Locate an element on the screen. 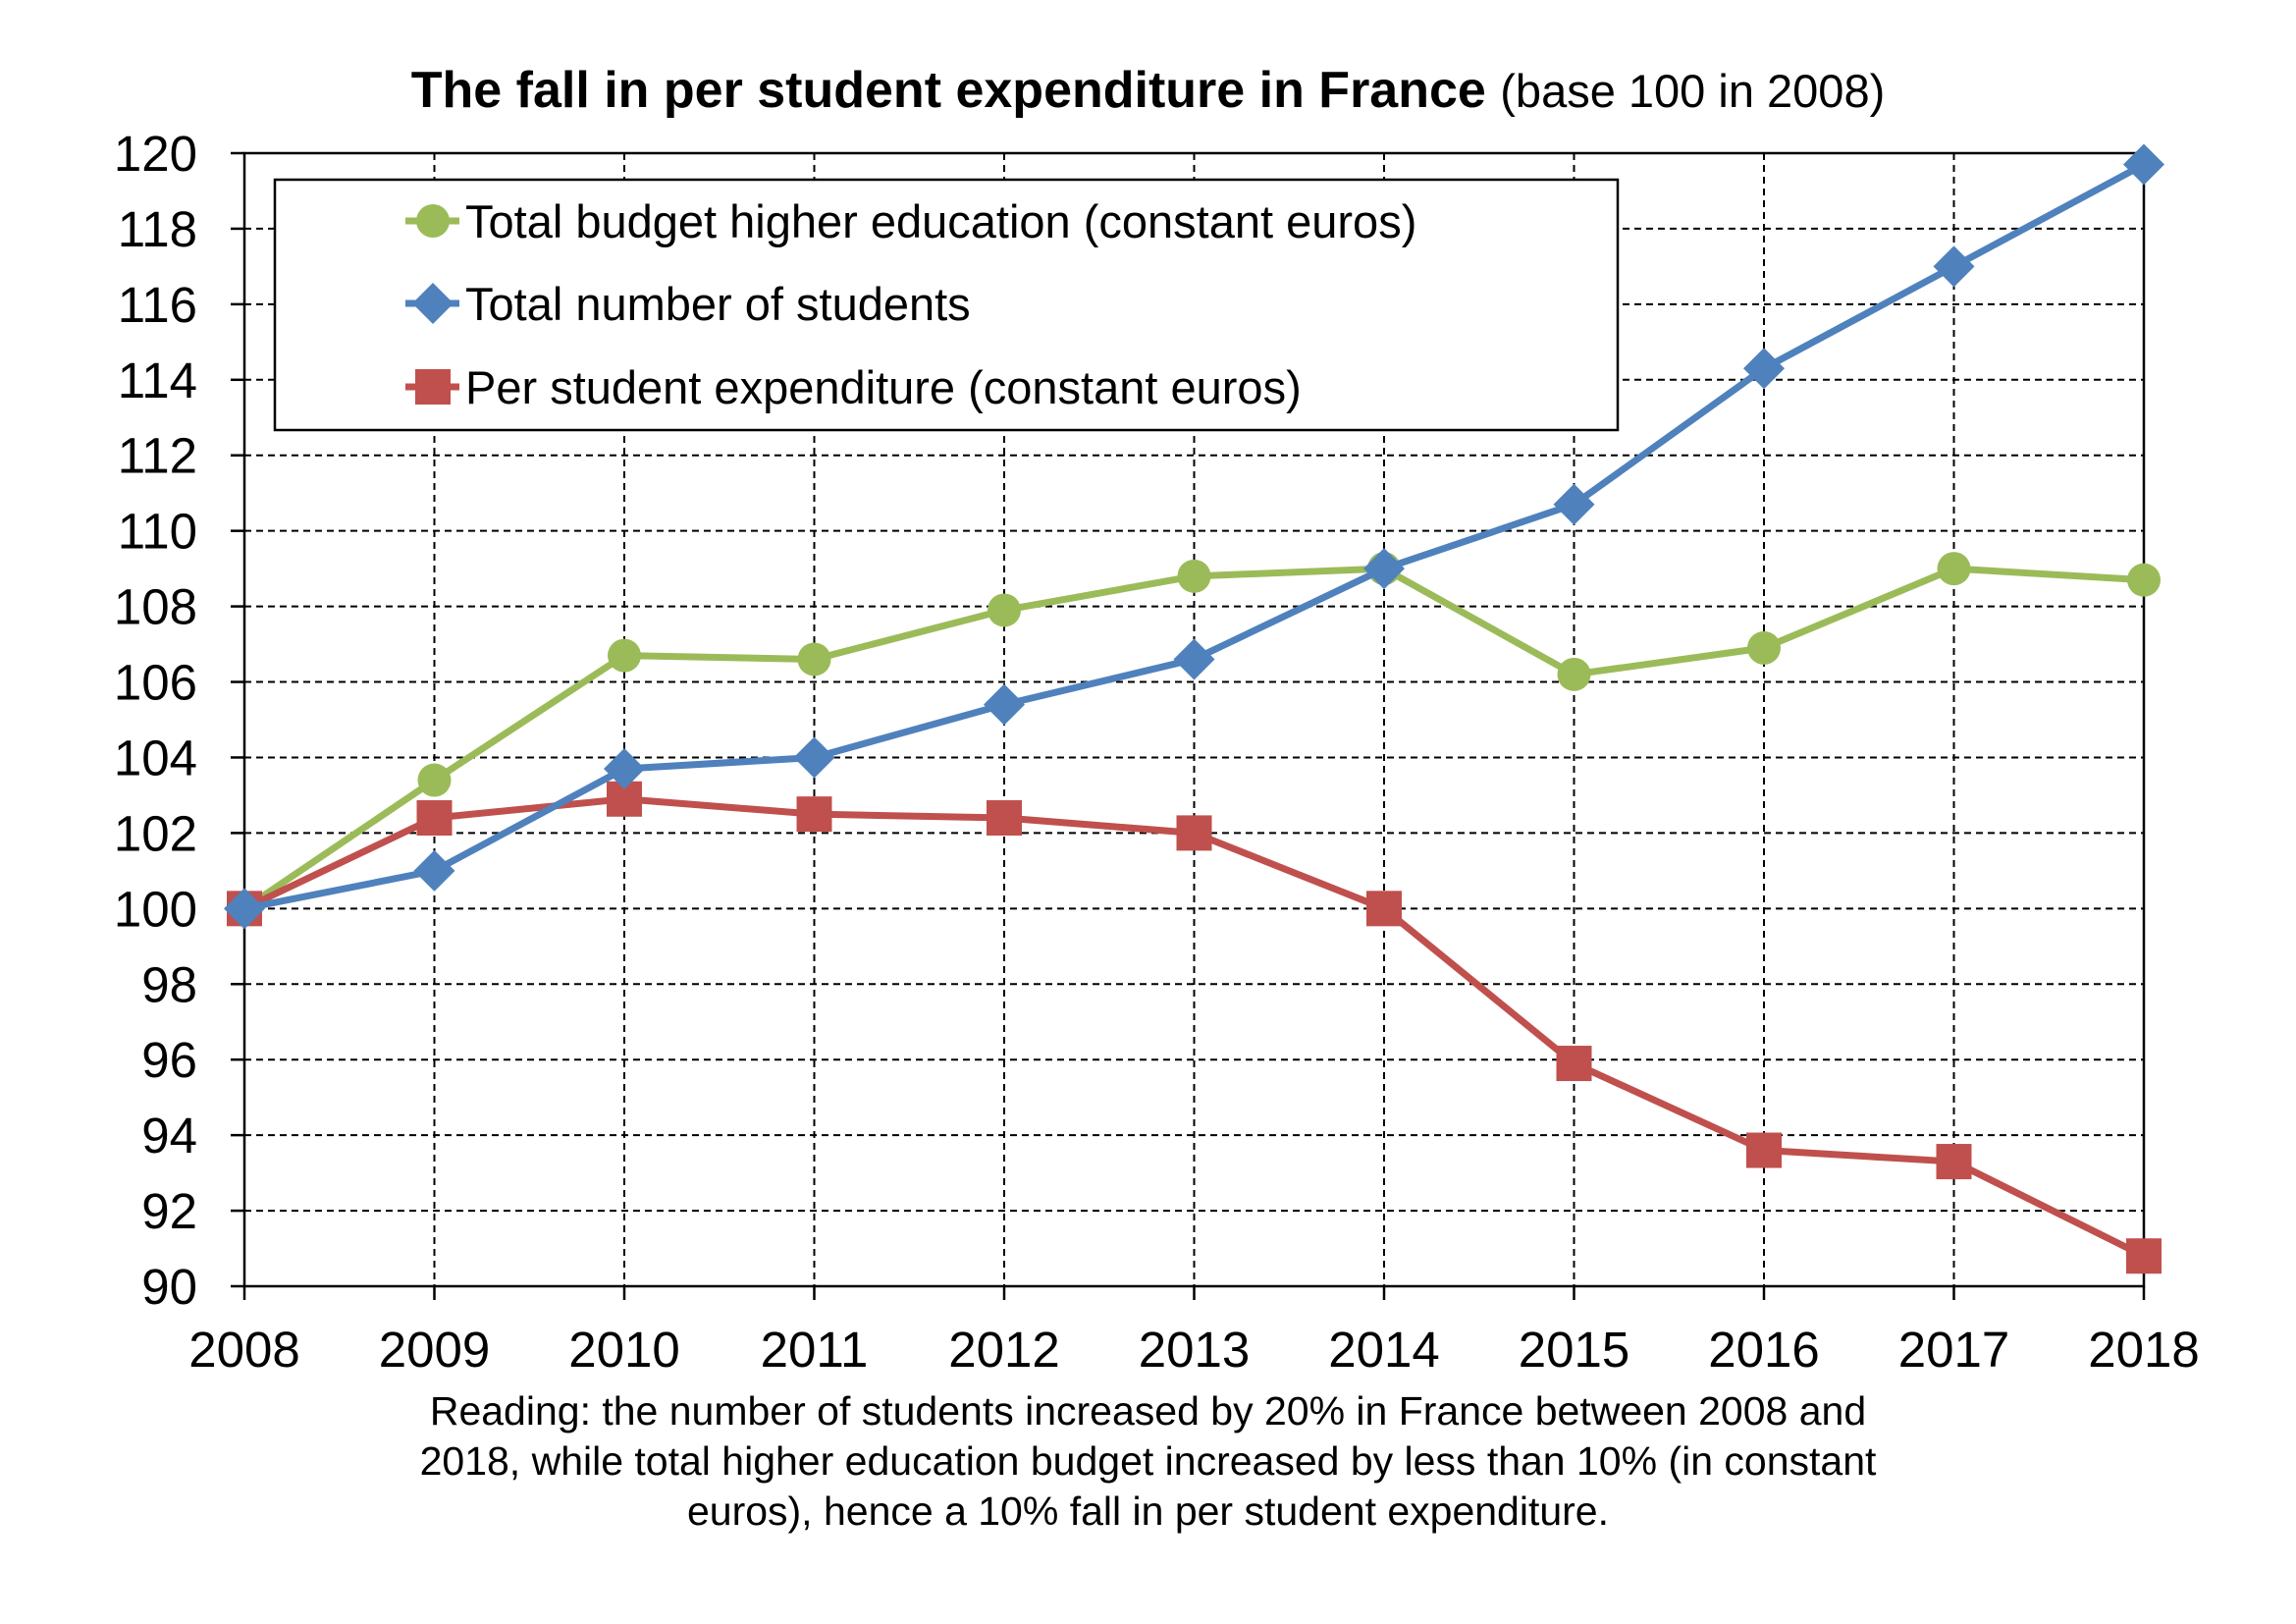  y-tick-label: 104 is located at coordinates (155, 757).